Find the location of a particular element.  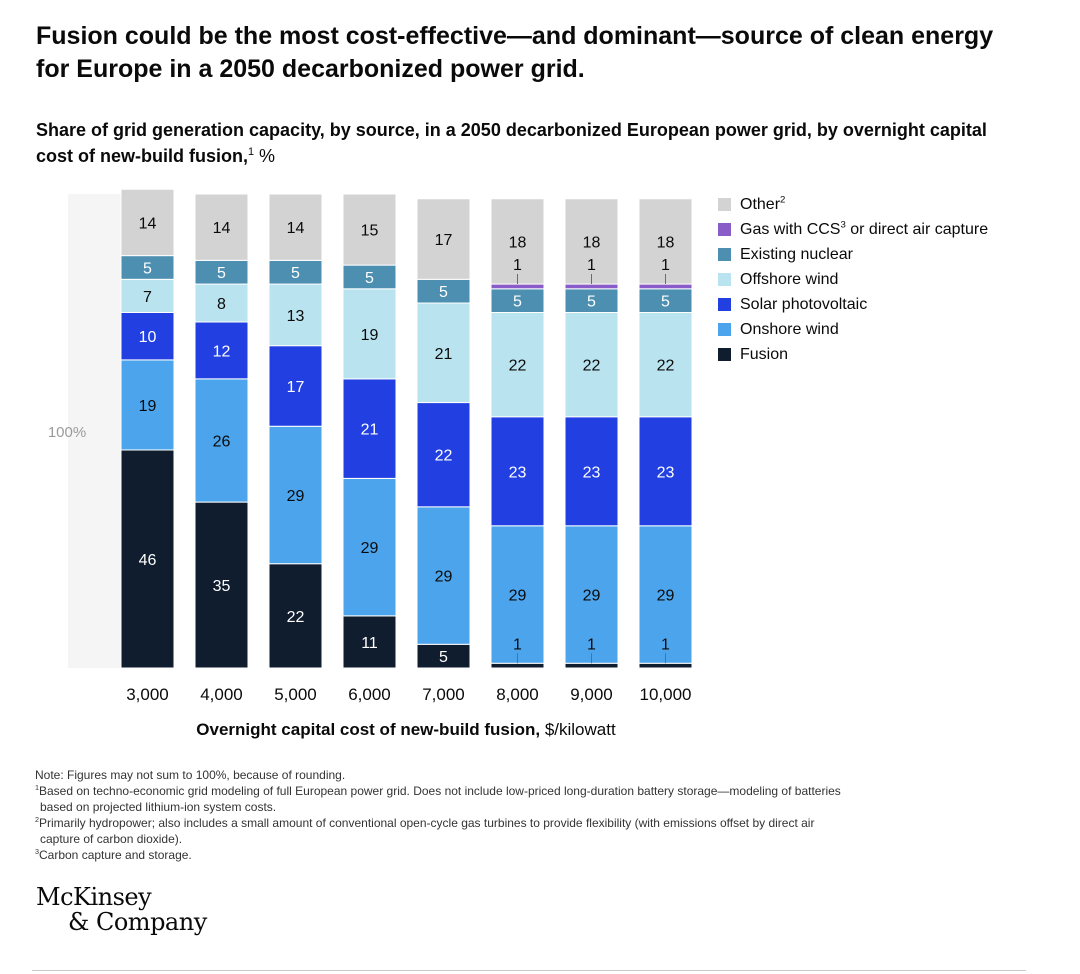

legend-label: Existing nuclear is located at coordinates (796, 255).